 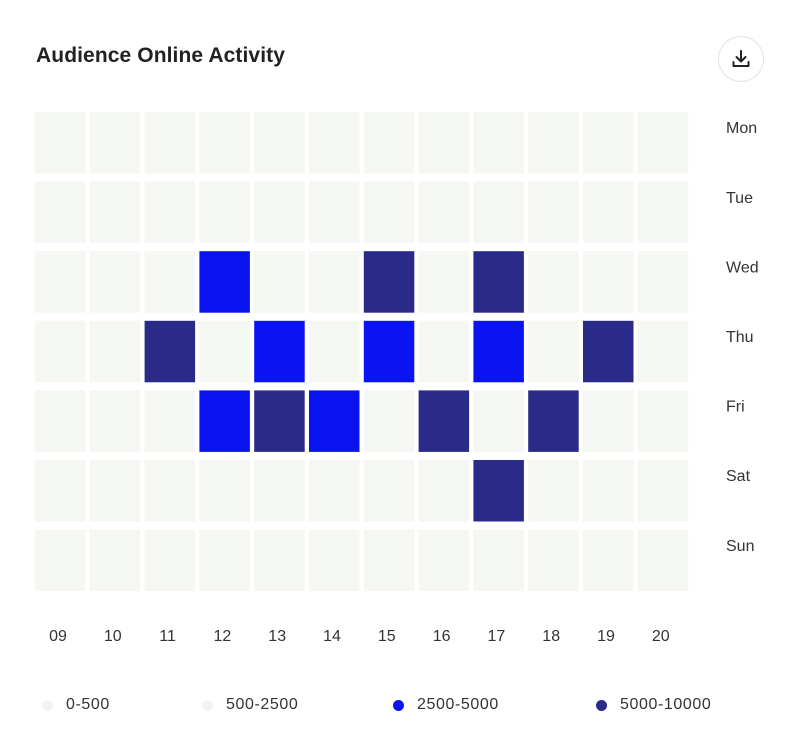 What do you see at coordinates (497, 636) in the screenshot?
I see `x-tick-label-17: 17` at bounding box center [497, 636].